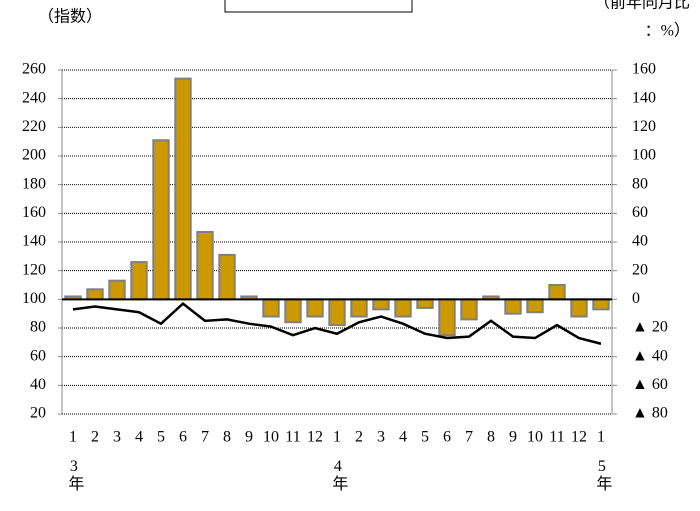  I want to click on year-label: 4年, so click(338, 474).